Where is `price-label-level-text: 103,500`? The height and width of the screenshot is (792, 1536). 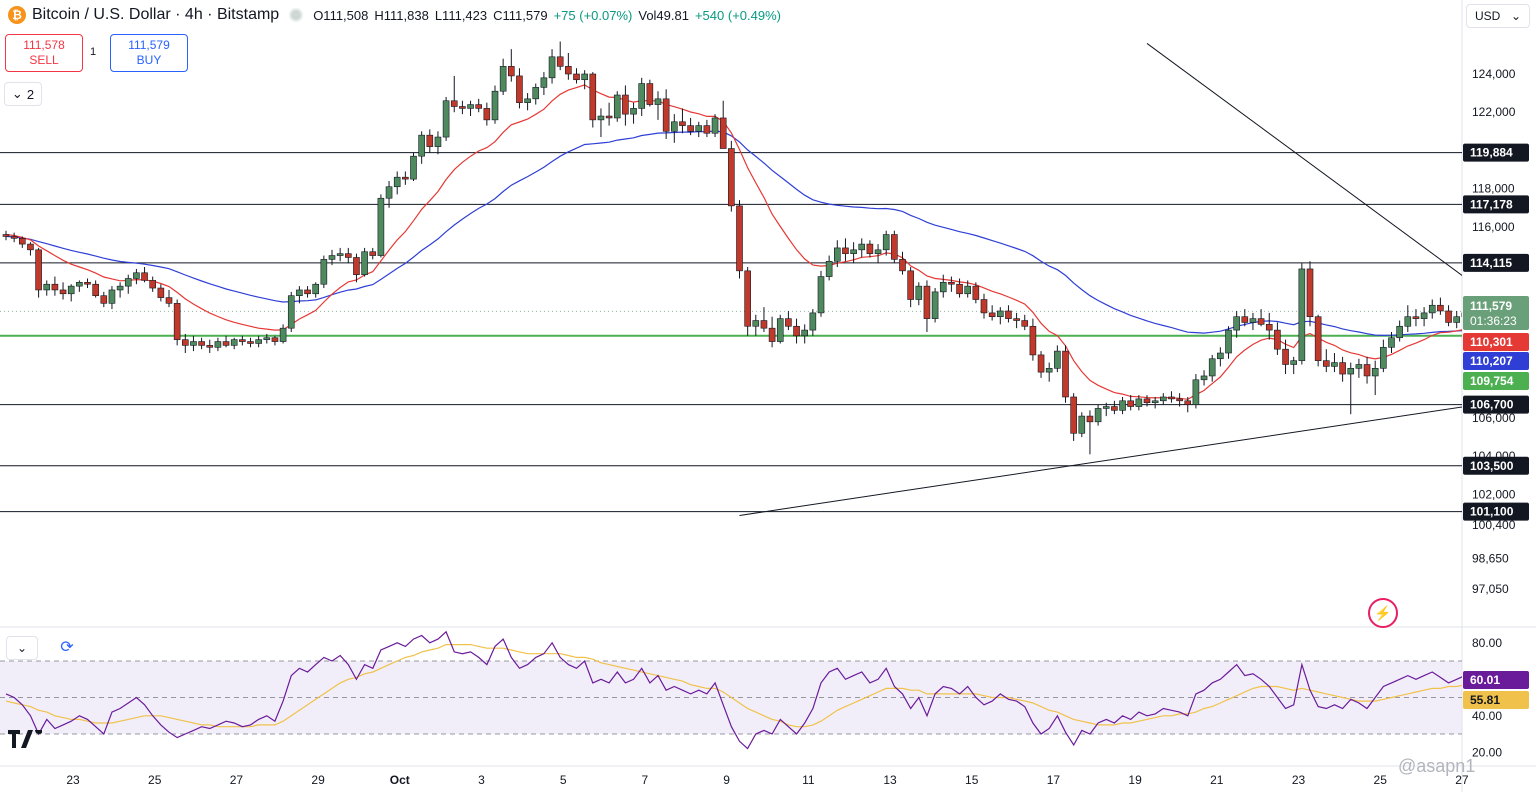
price-label-level-text: 103,500 is located at coordinates (1492, 466).